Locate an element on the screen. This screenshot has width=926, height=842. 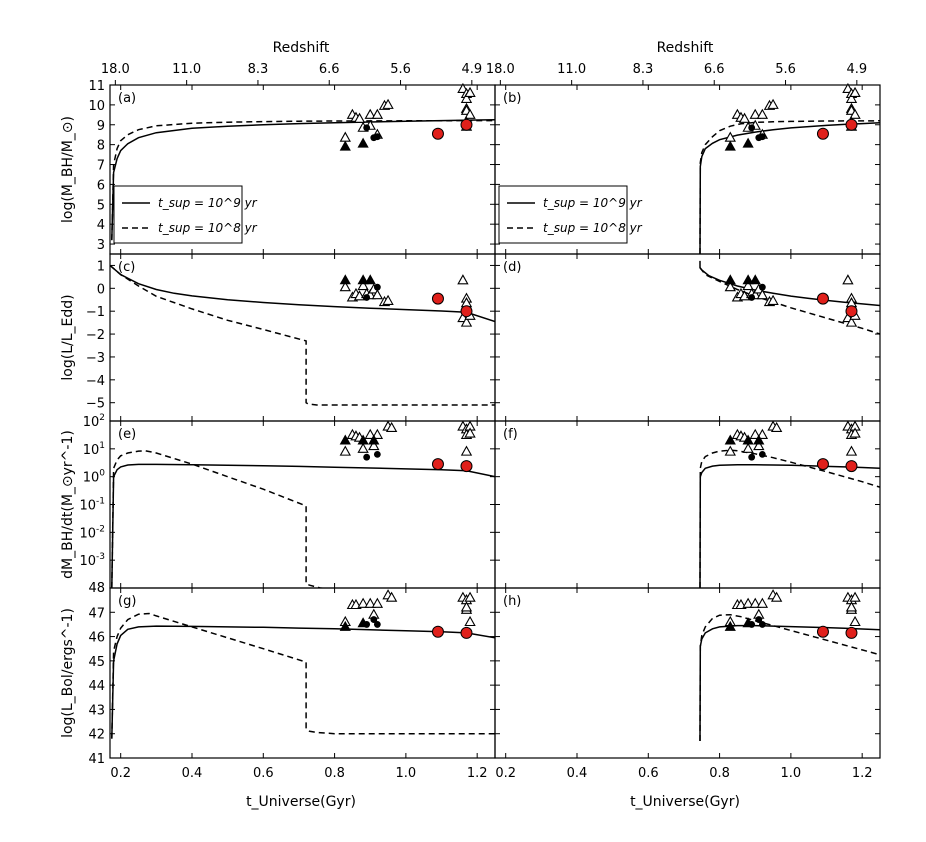
y-tick-label: −5 is located at coordinates (95, 404).